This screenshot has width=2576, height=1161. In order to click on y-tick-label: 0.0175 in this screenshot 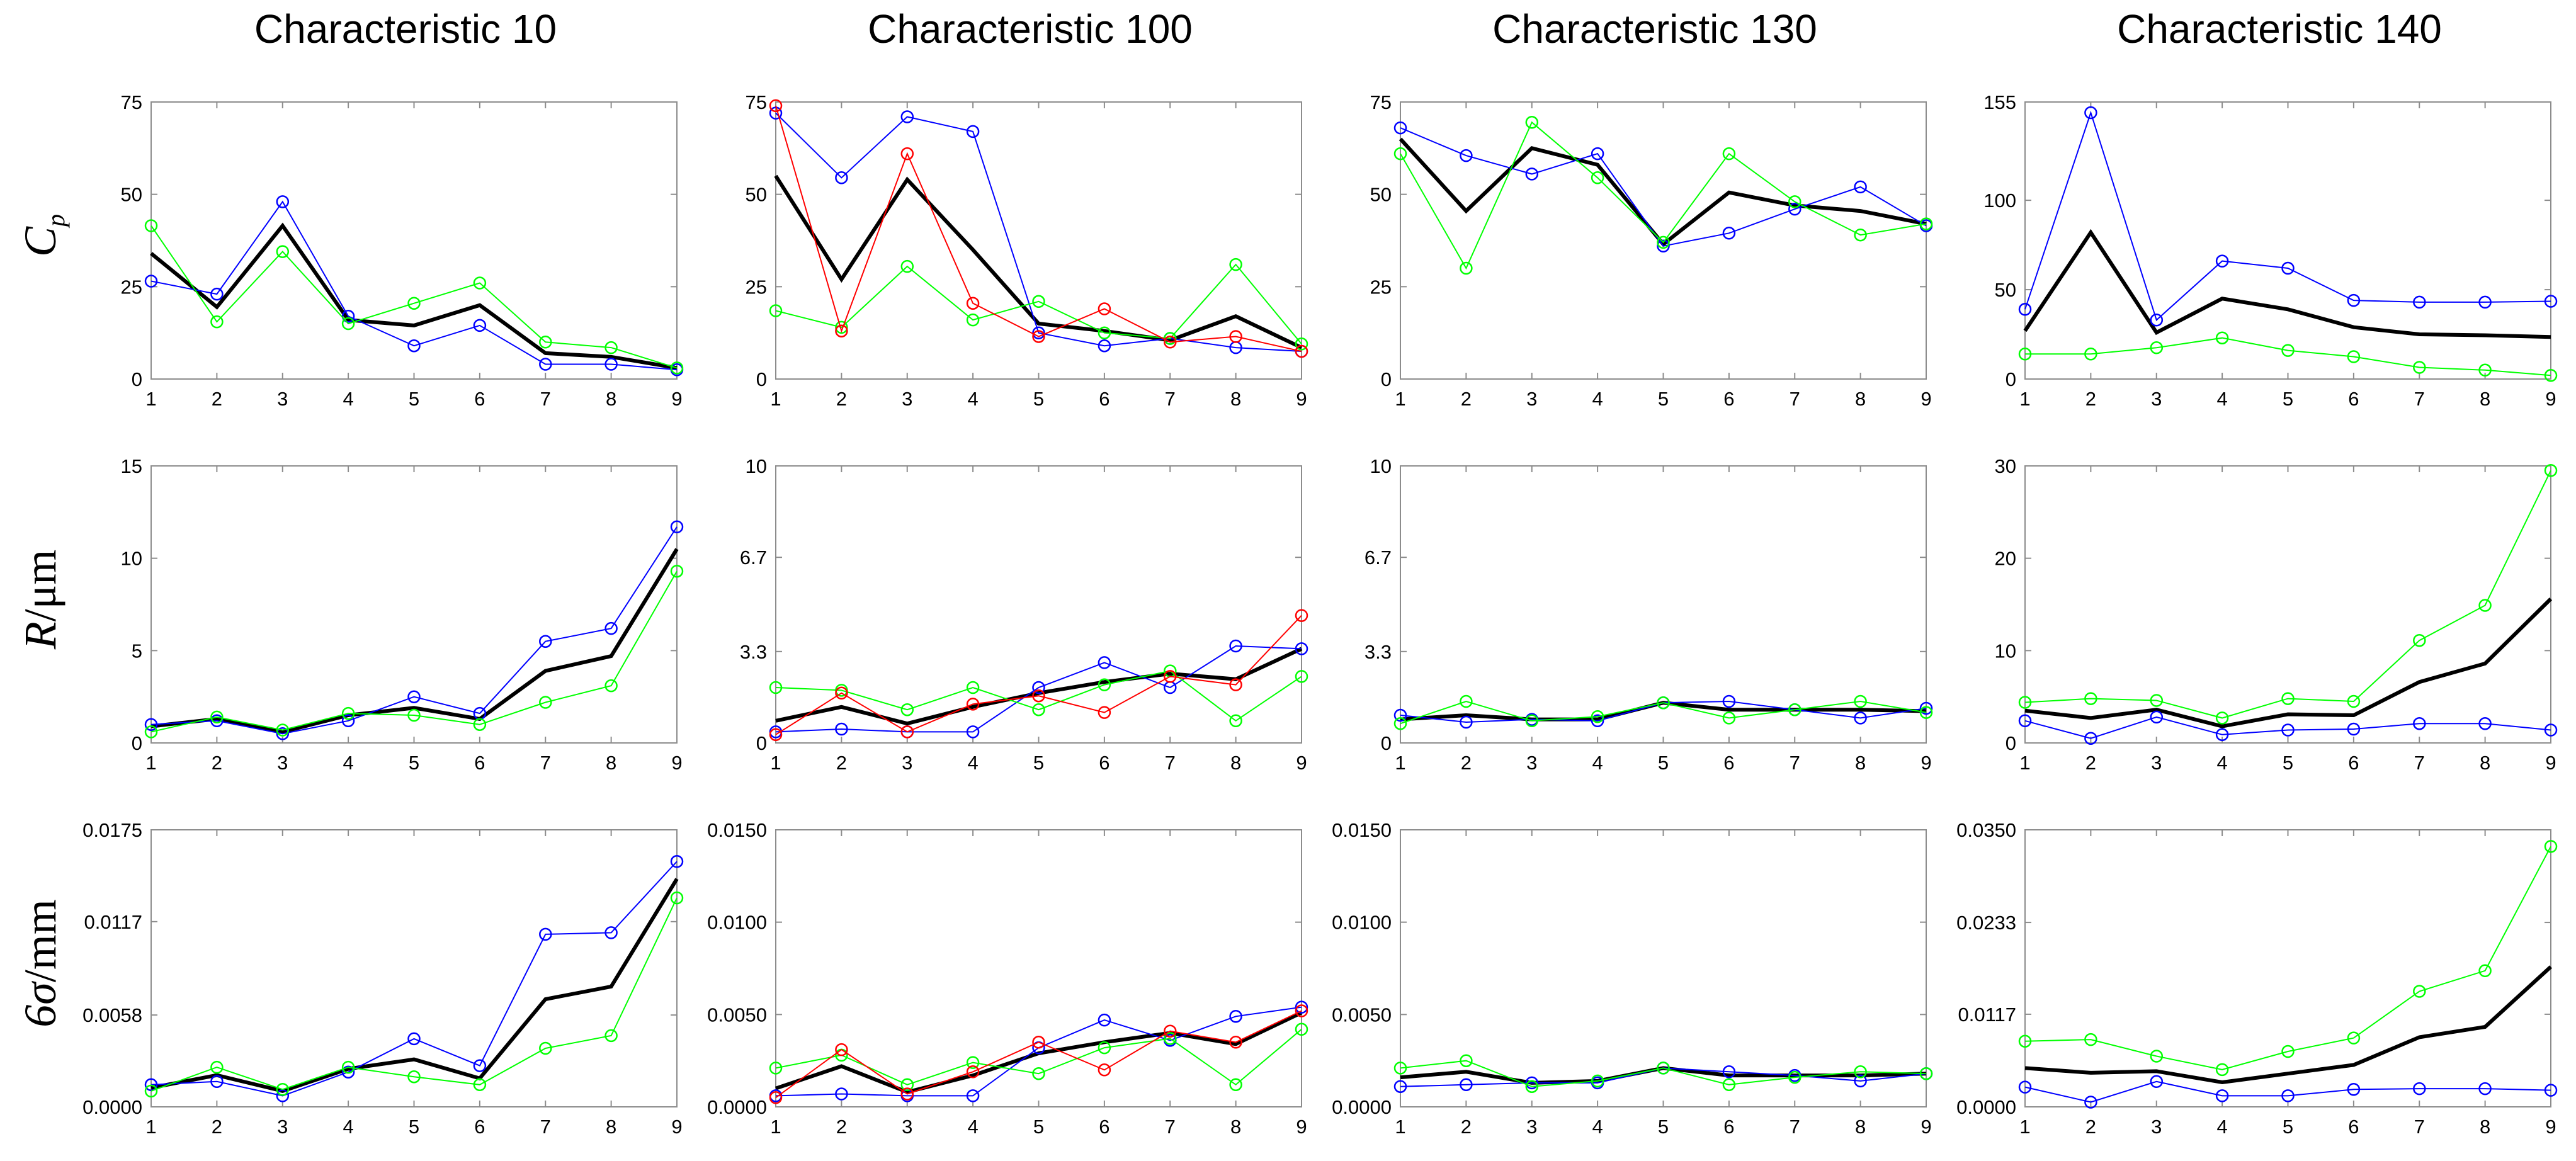, I will do `click(112, 830)`.